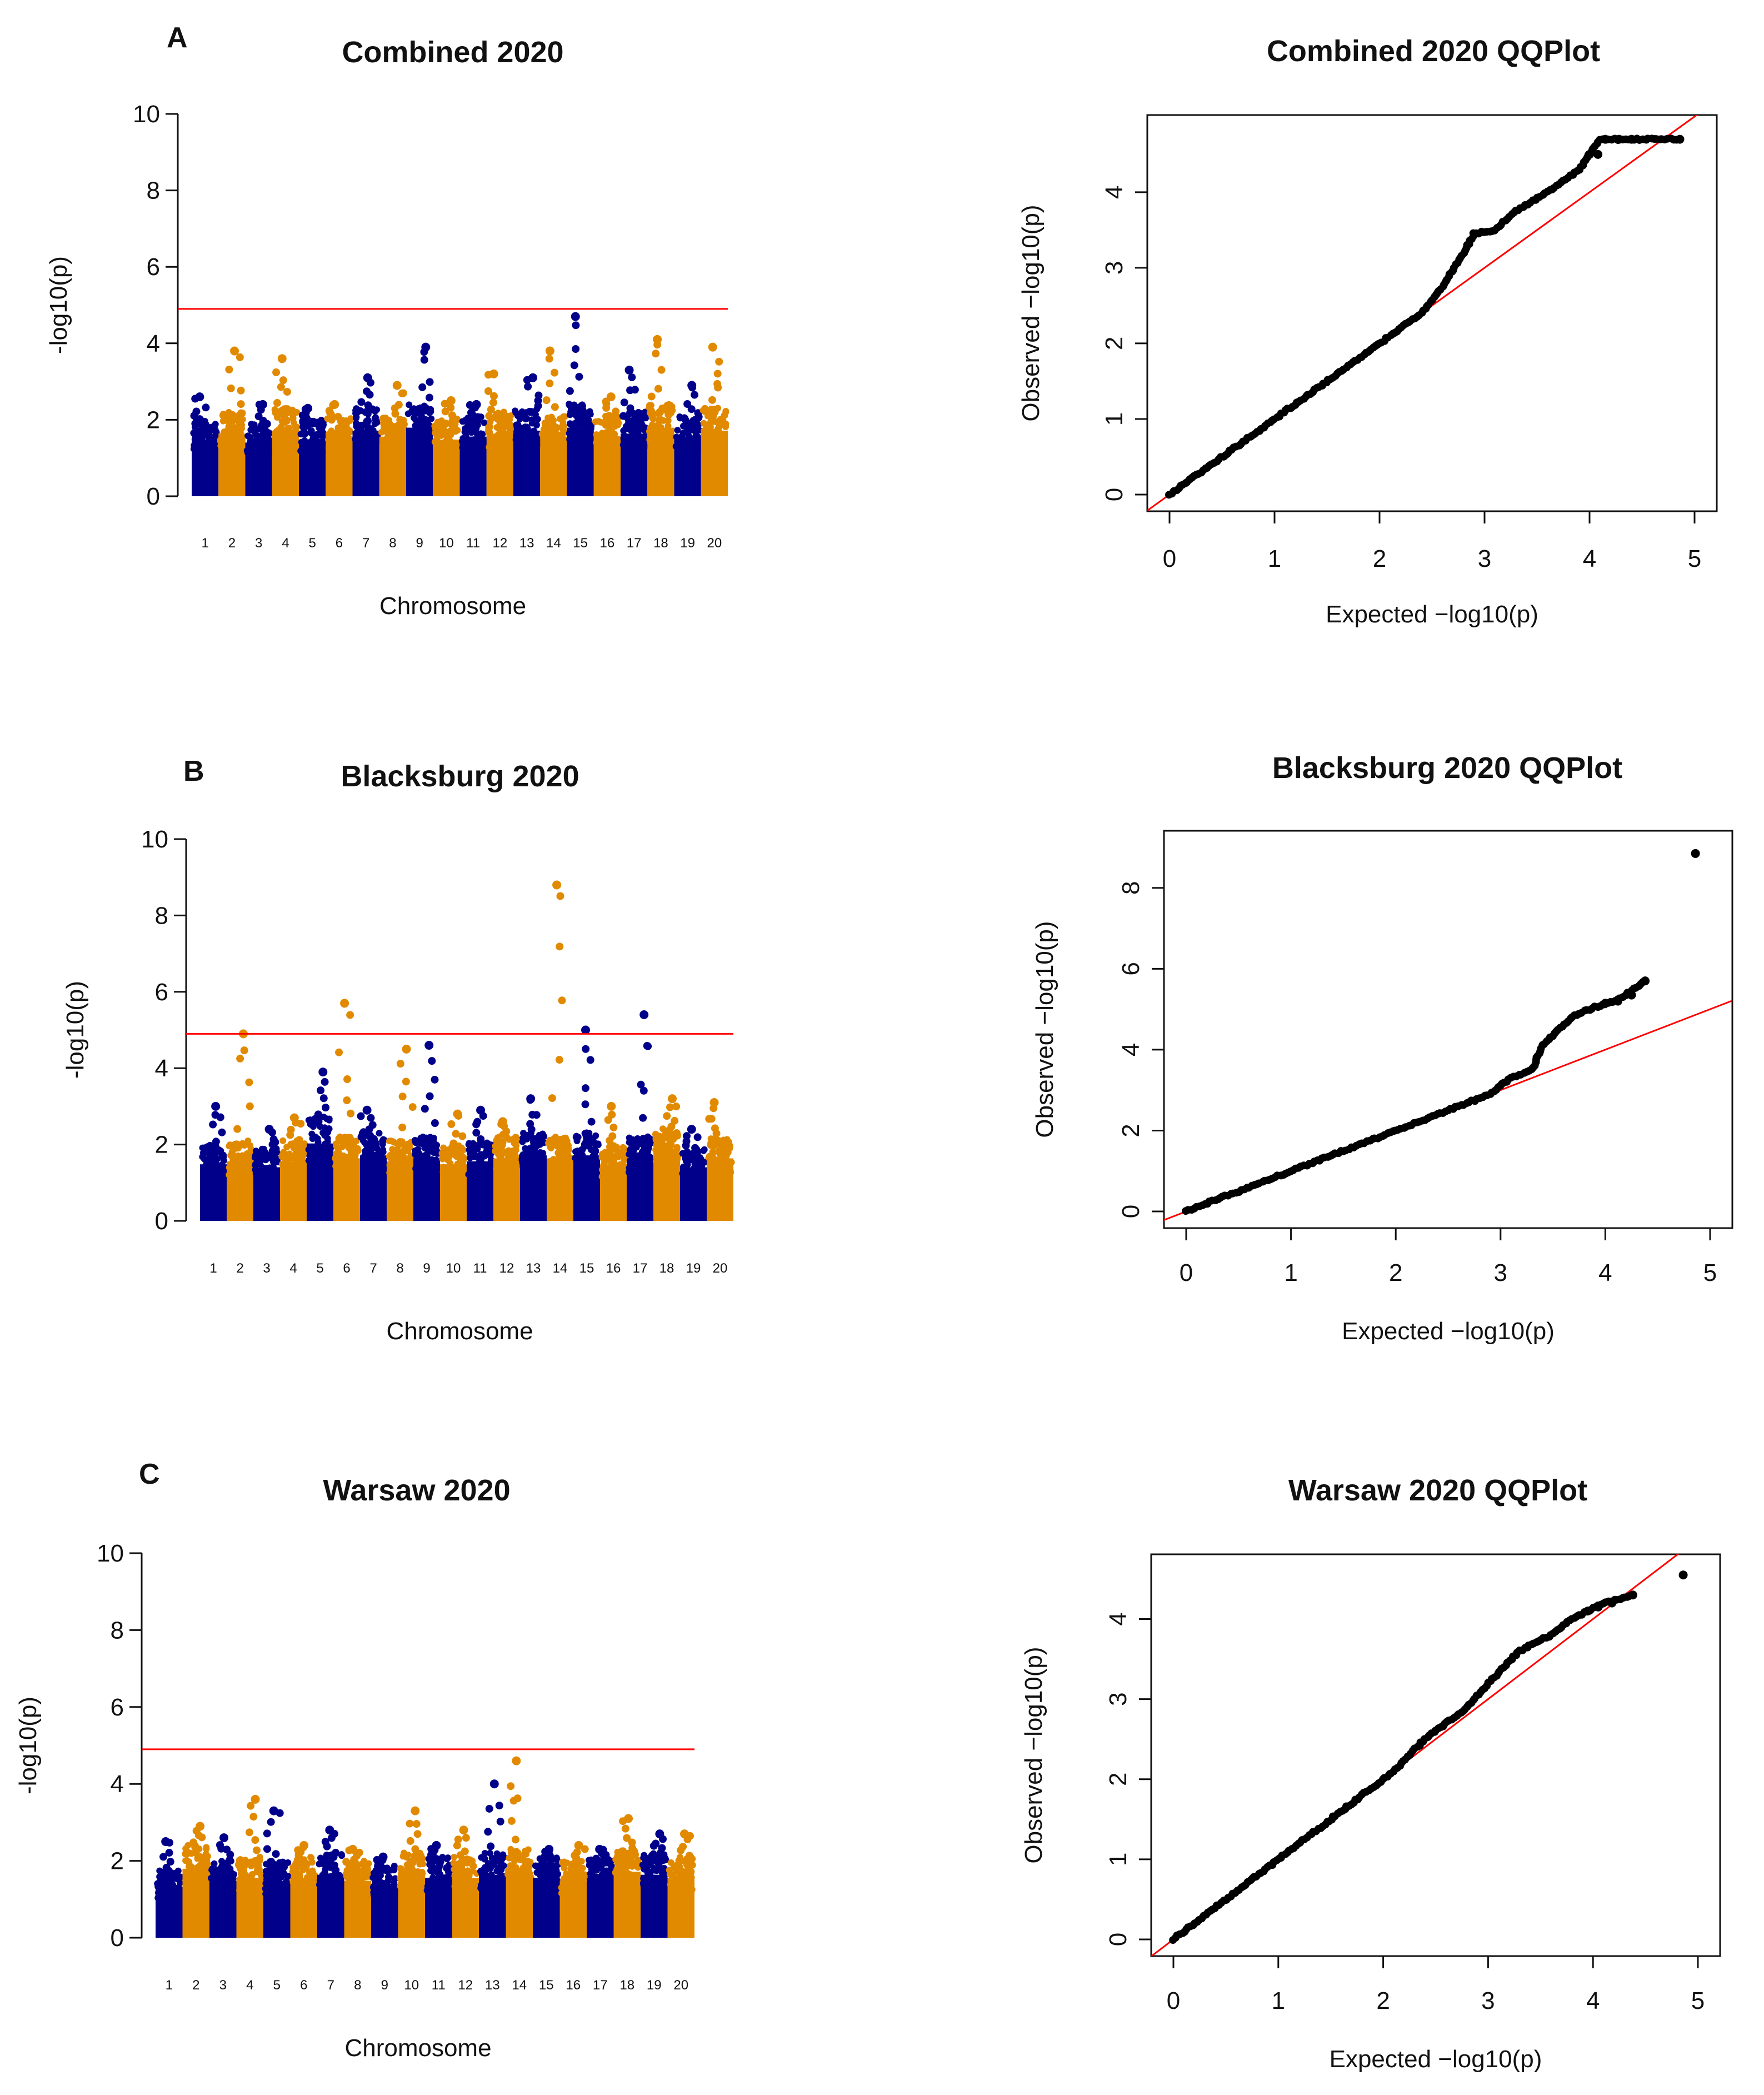  What do you see at coordinates (392, 543) in the screenshot?
I see `chromosome-tick-label: 8` at bounding box center [392, 543].